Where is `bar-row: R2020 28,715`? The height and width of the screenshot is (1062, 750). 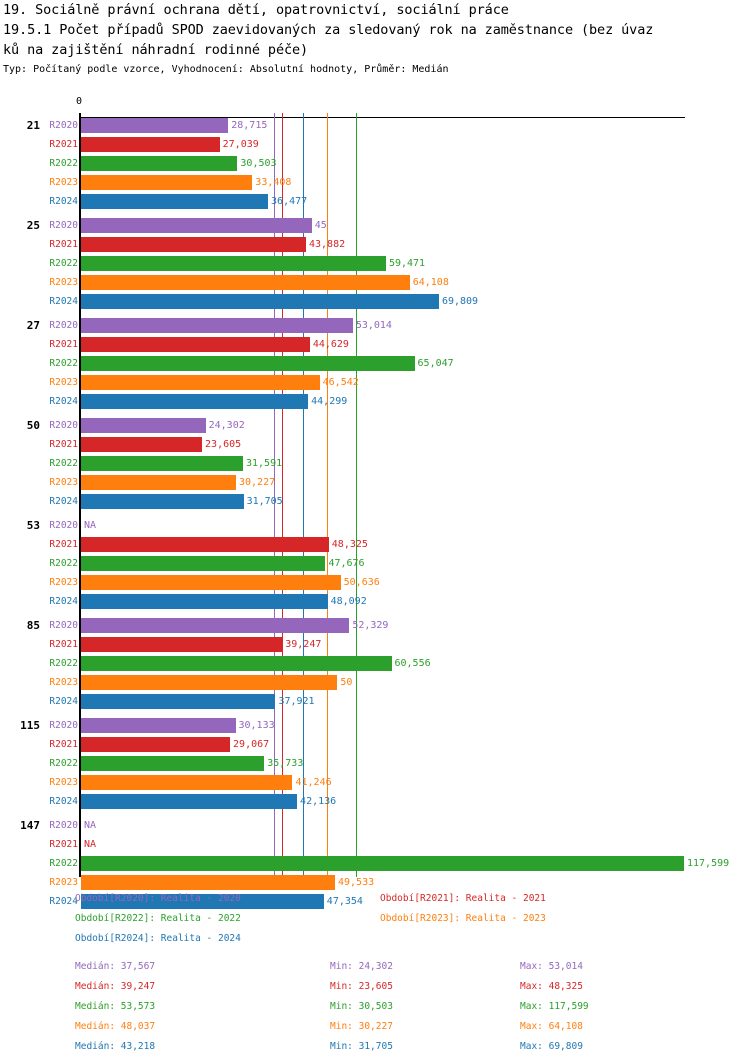 bar-row: R2020 28,715 is located at coordinates (375, 127).